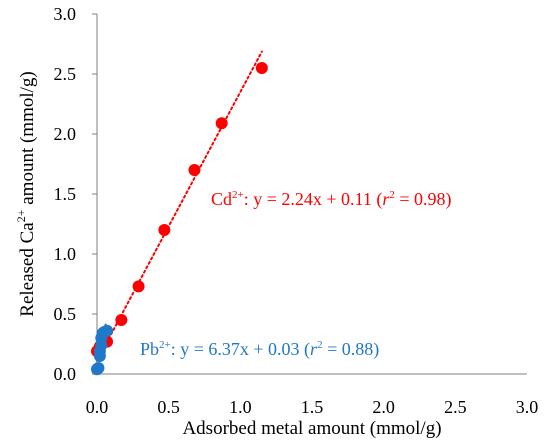 The height and width of the screenshot is (448, 550). What do you see at coordinates (65, 374) in the screenshot?
I see `y-tick-label: 0.0` at bounding box center [65, 374].